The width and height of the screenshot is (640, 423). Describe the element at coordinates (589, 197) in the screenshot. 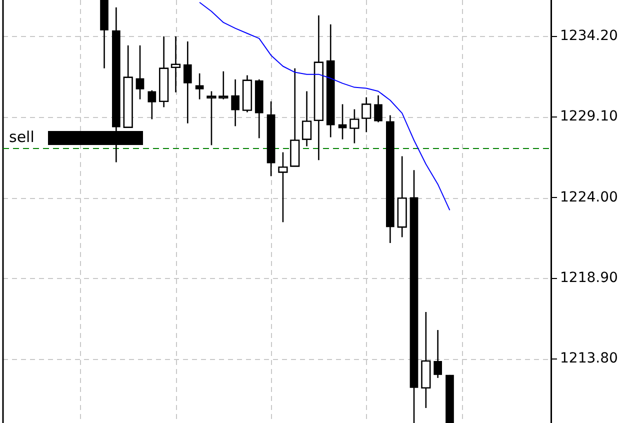

I see `y-tick-label: 1224.00` at that location.